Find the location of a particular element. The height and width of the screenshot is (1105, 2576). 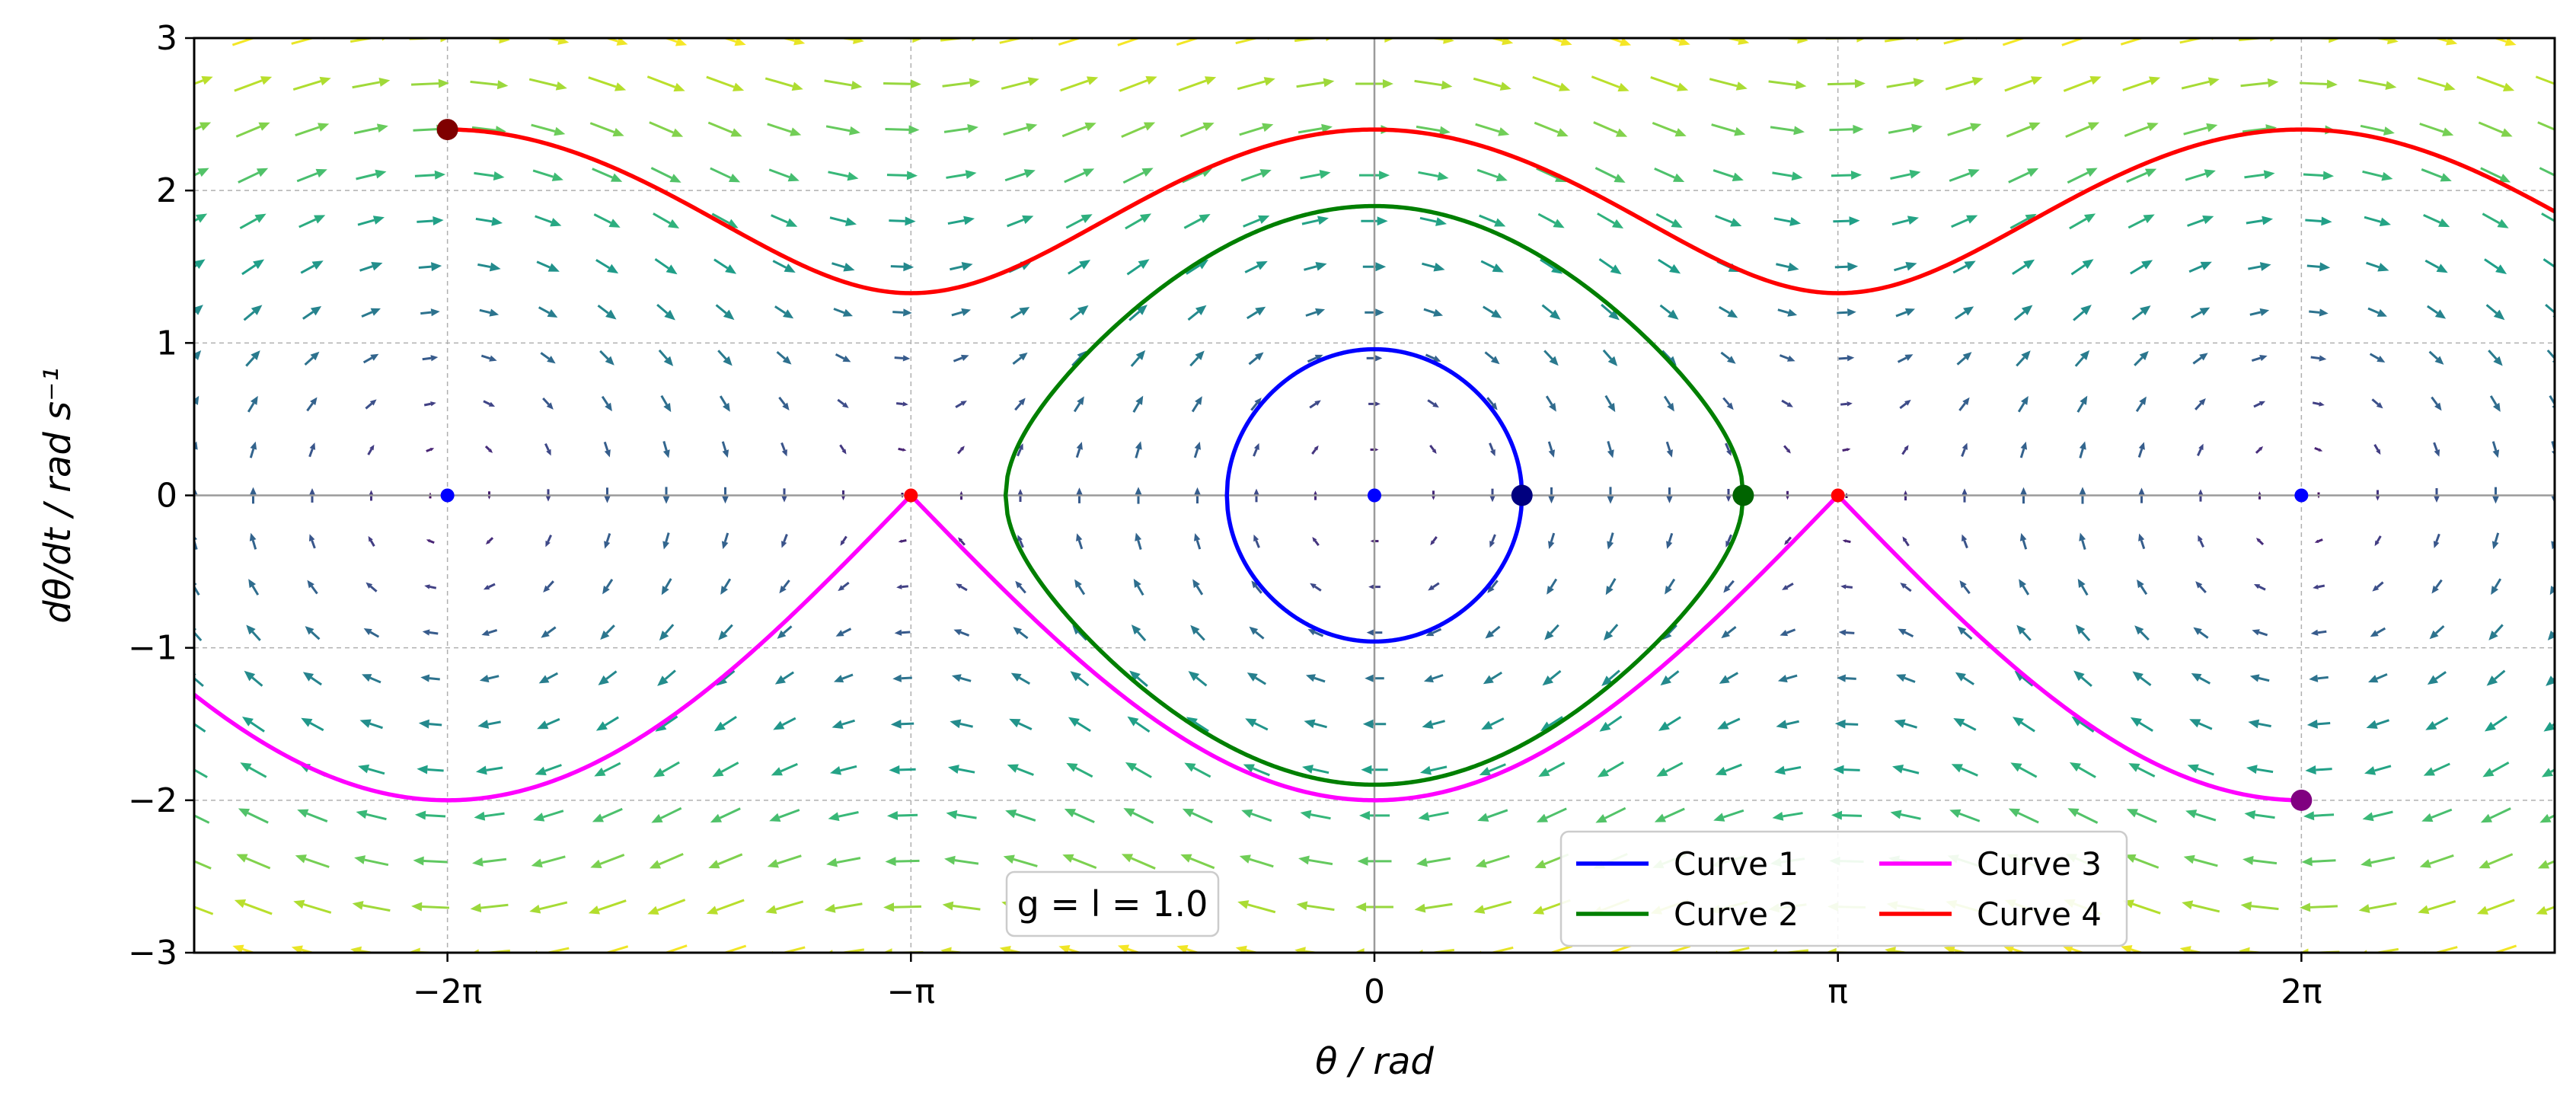

annotation: g = l = 1.0 is located at coordinates (1112, 904).